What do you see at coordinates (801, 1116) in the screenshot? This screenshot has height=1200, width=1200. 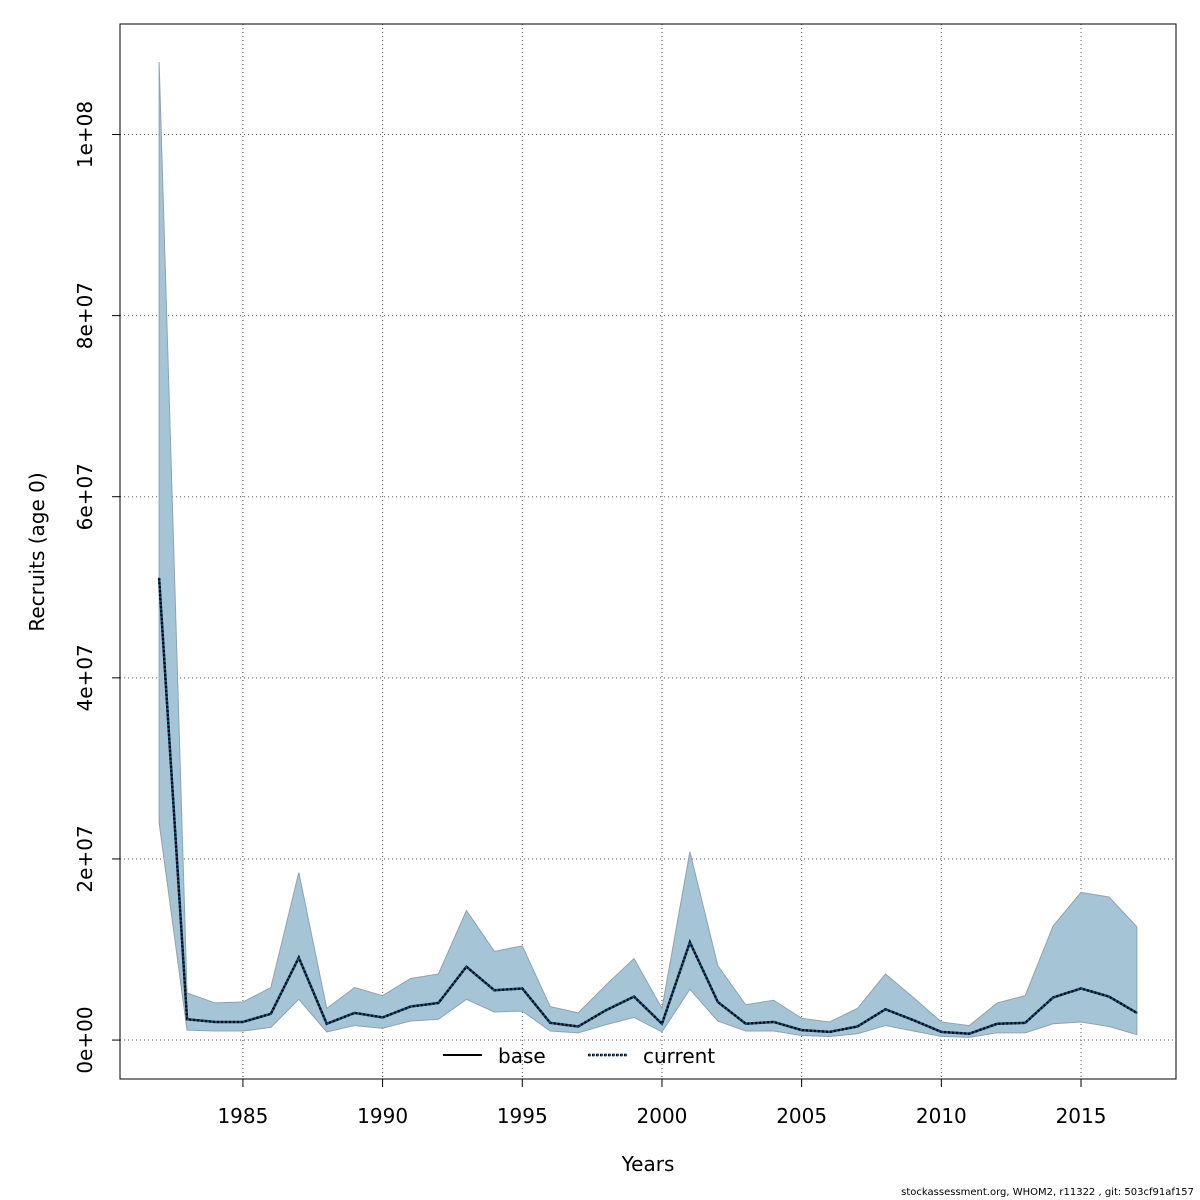 I see `x-tick-label: 2005` at bounding box center [801, 1116].